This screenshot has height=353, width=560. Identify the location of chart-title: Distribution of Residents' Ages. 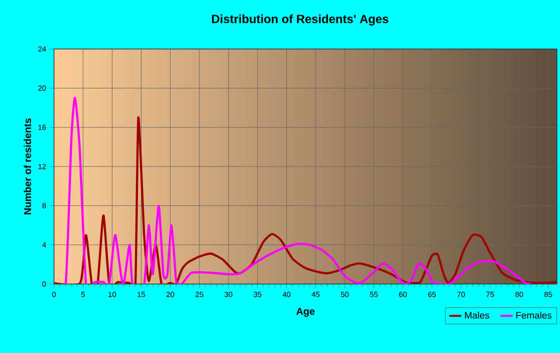
(300, 20).